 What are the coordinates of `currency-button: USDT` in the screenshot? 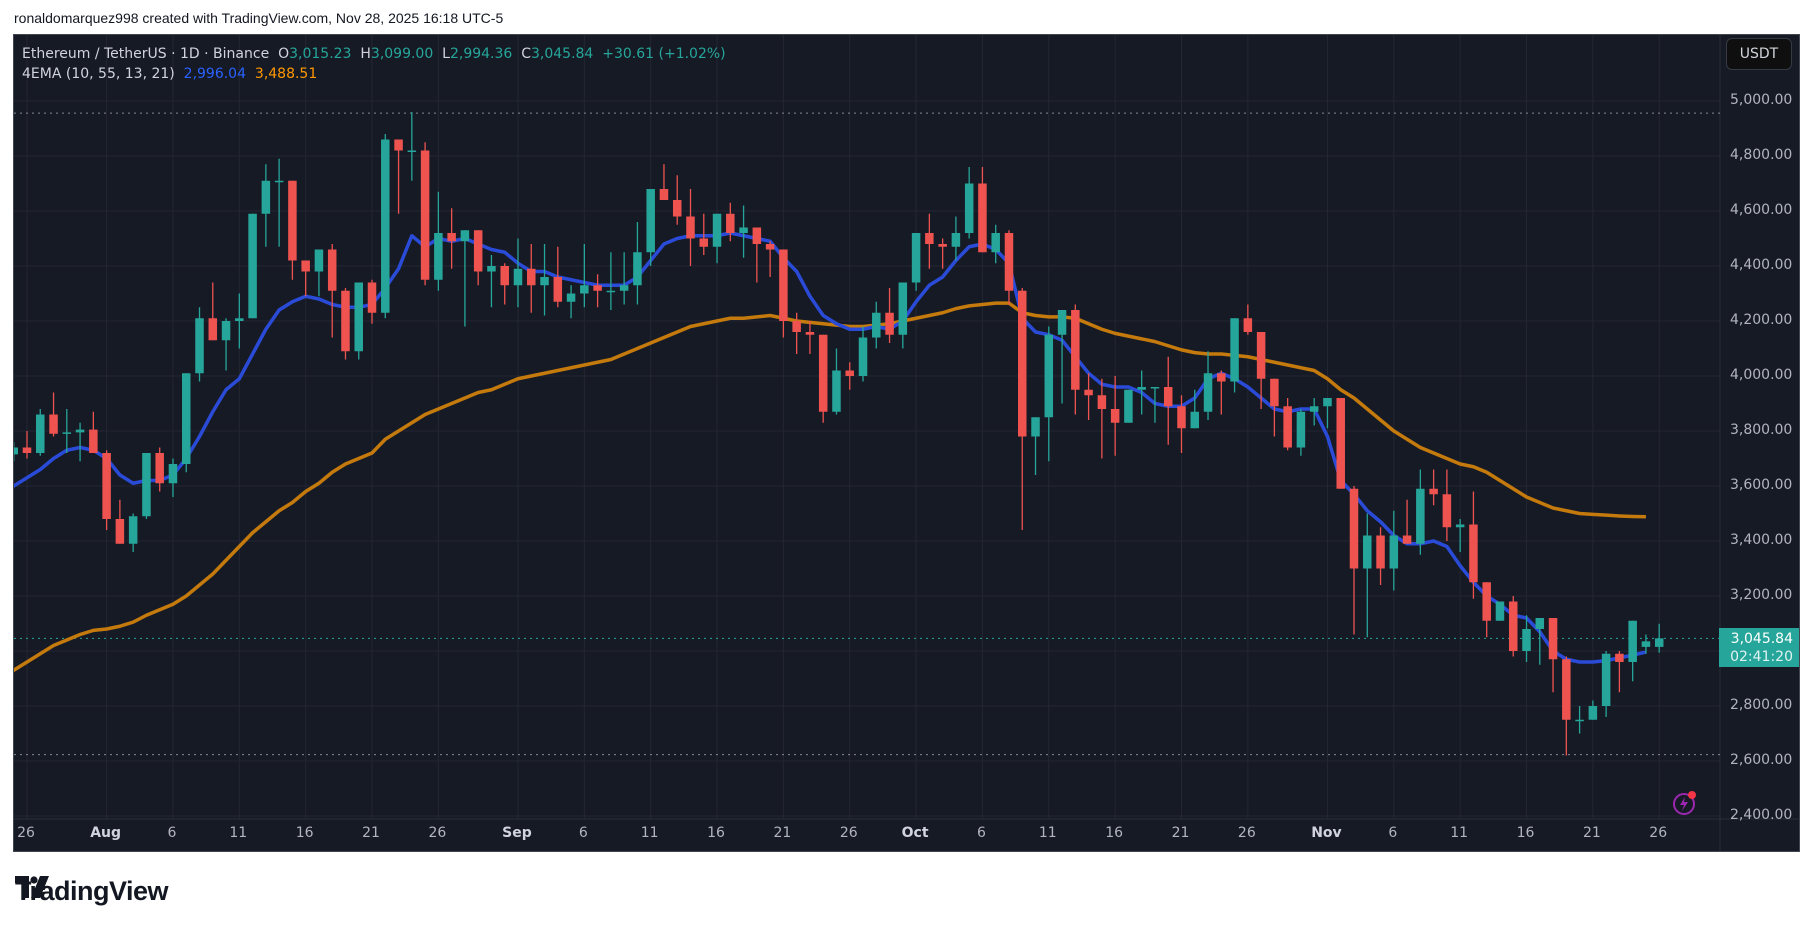 It's located at (1759, 54).